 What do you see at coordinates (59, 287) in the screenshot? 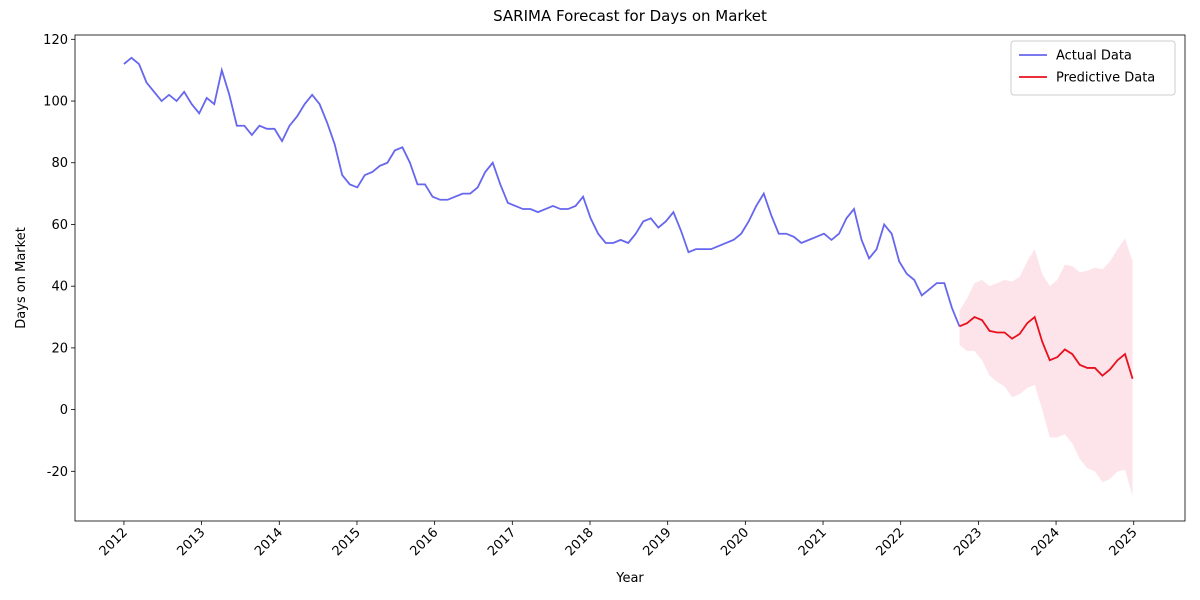
I see `y-tick-label: 40` at bounding box center [59, 287].